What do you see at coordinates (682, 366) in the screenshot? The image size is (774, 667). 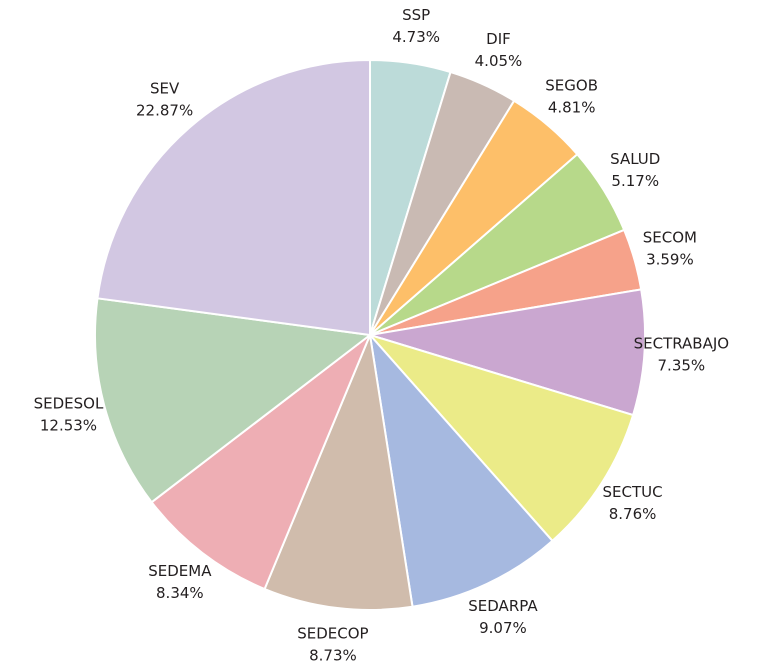 I see `slice-value-label: 7.35%` at bounding box center [682, 366].